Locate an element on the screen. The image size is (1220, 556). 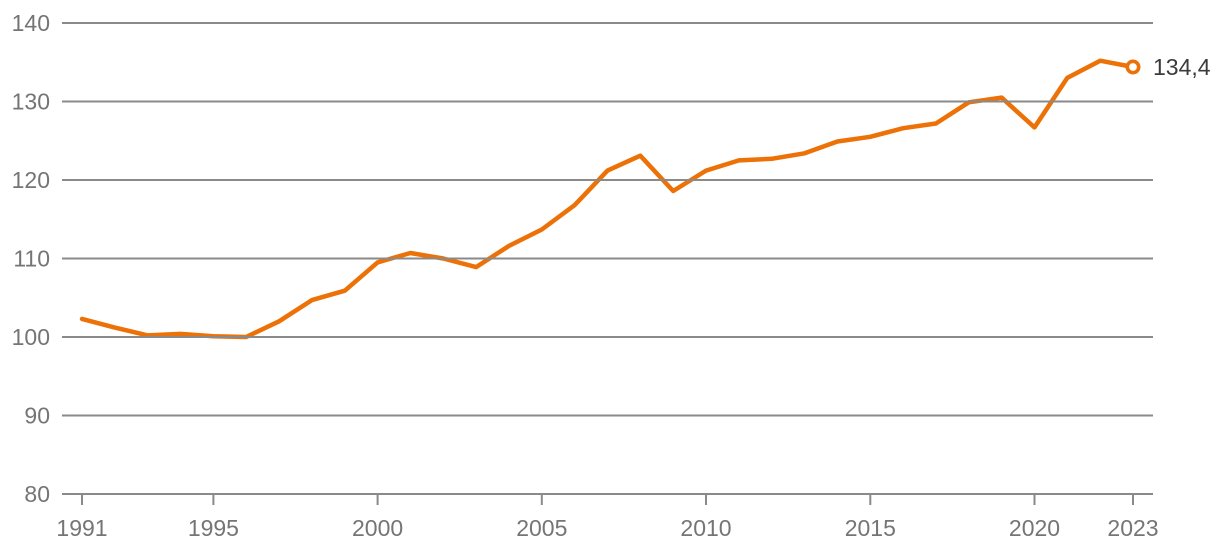
x-tick-label: 2020 is located at coordinates (1034, 528).